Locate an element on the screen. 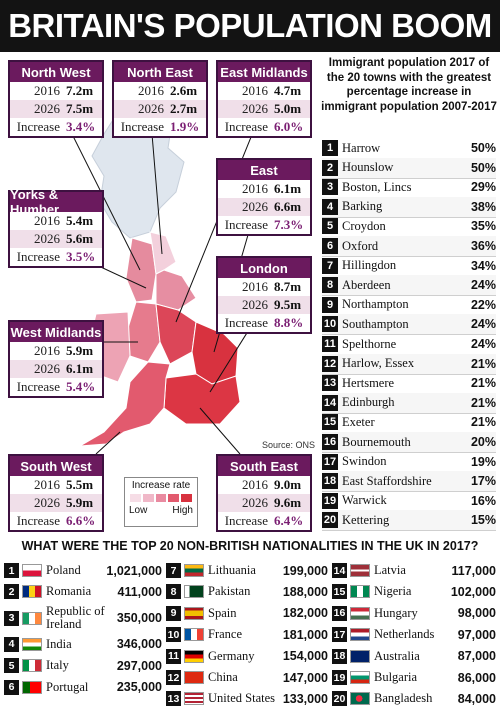  nationality-row: 6 Portugal 235,000 is located at coordinates (83, 687).